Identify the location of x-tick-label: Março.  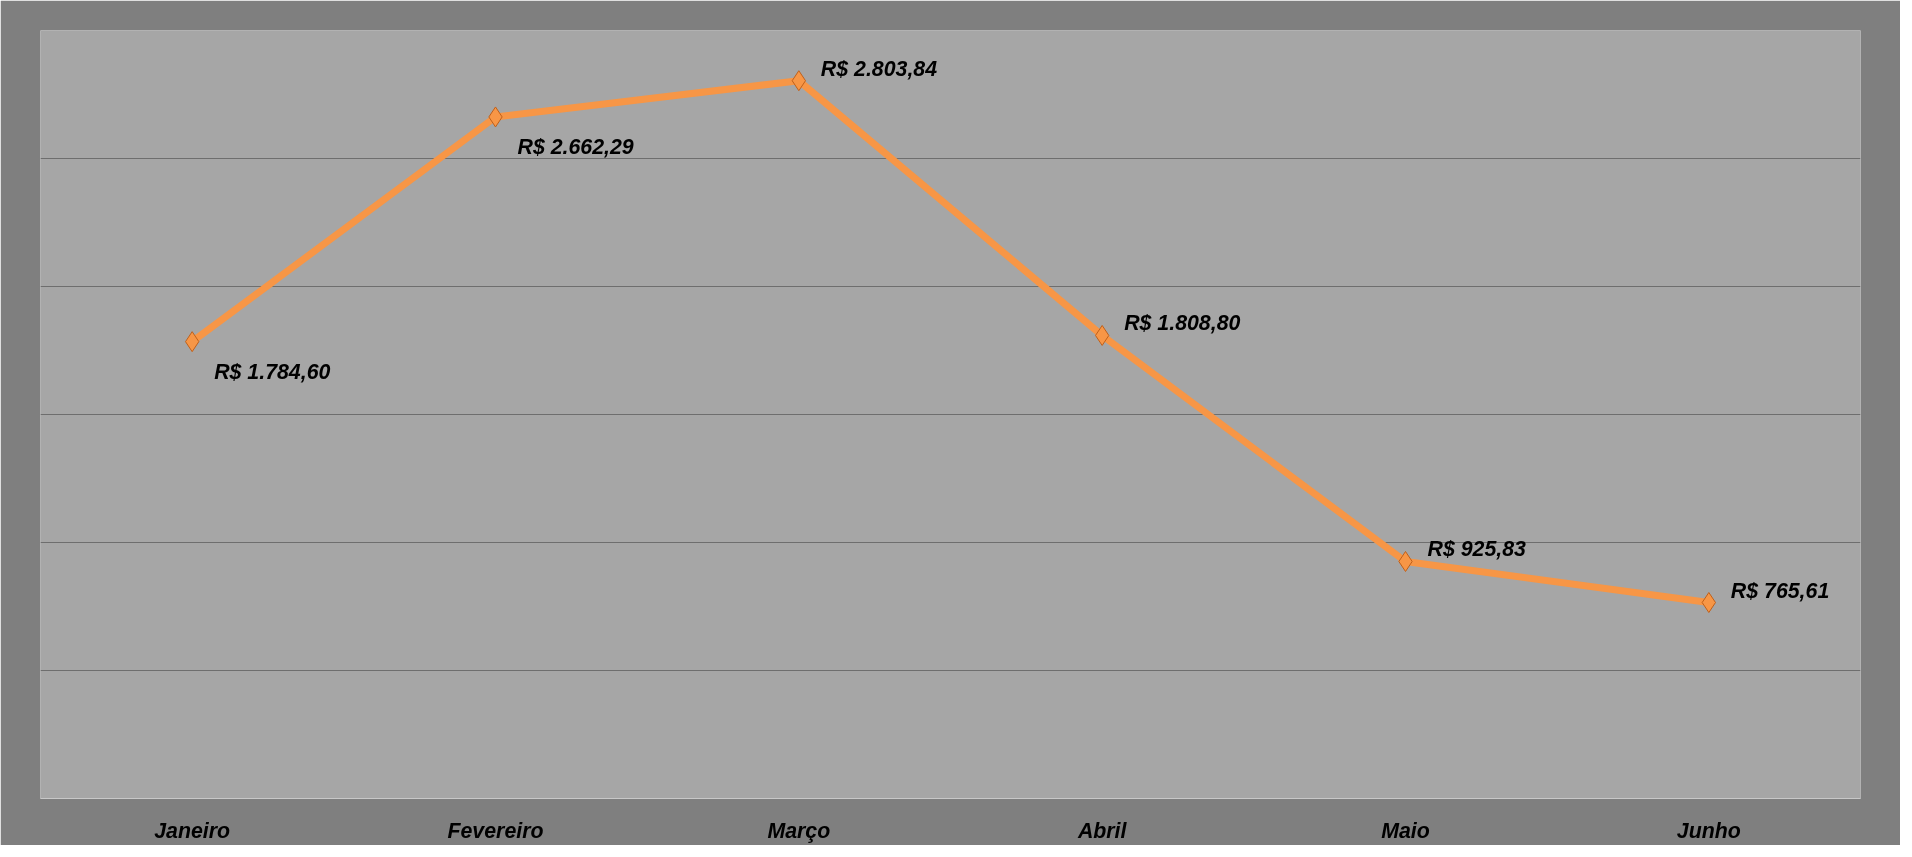
(799, 830).